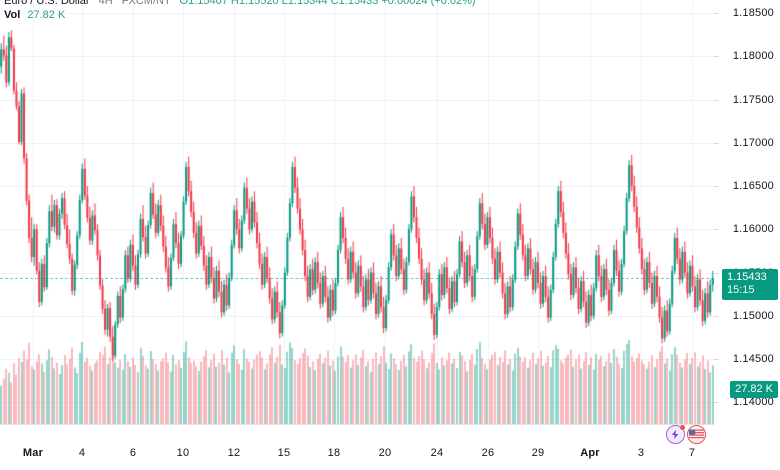 Image resolution: width=780 pixels, height=470 pixels. What do you see at coordinates (390, 424) in the screenshot?
I see `axis-divider-horizontal` at bounding box center [390, 424].